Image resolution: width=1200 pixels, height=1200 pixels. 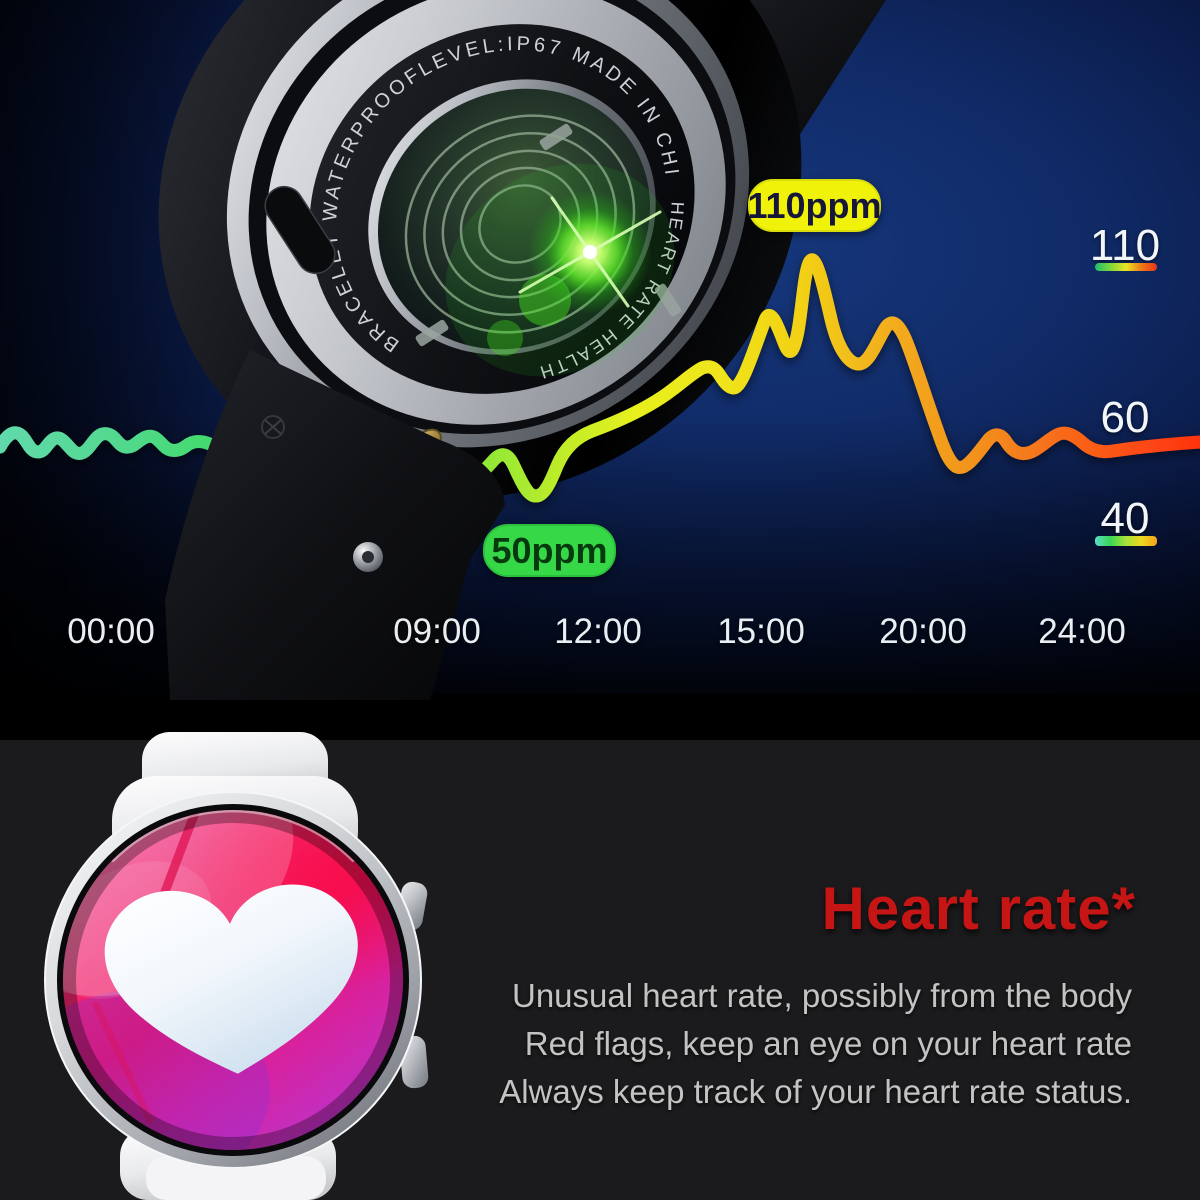 I want to click on strap-bottom, so click(x=236, y=1178).